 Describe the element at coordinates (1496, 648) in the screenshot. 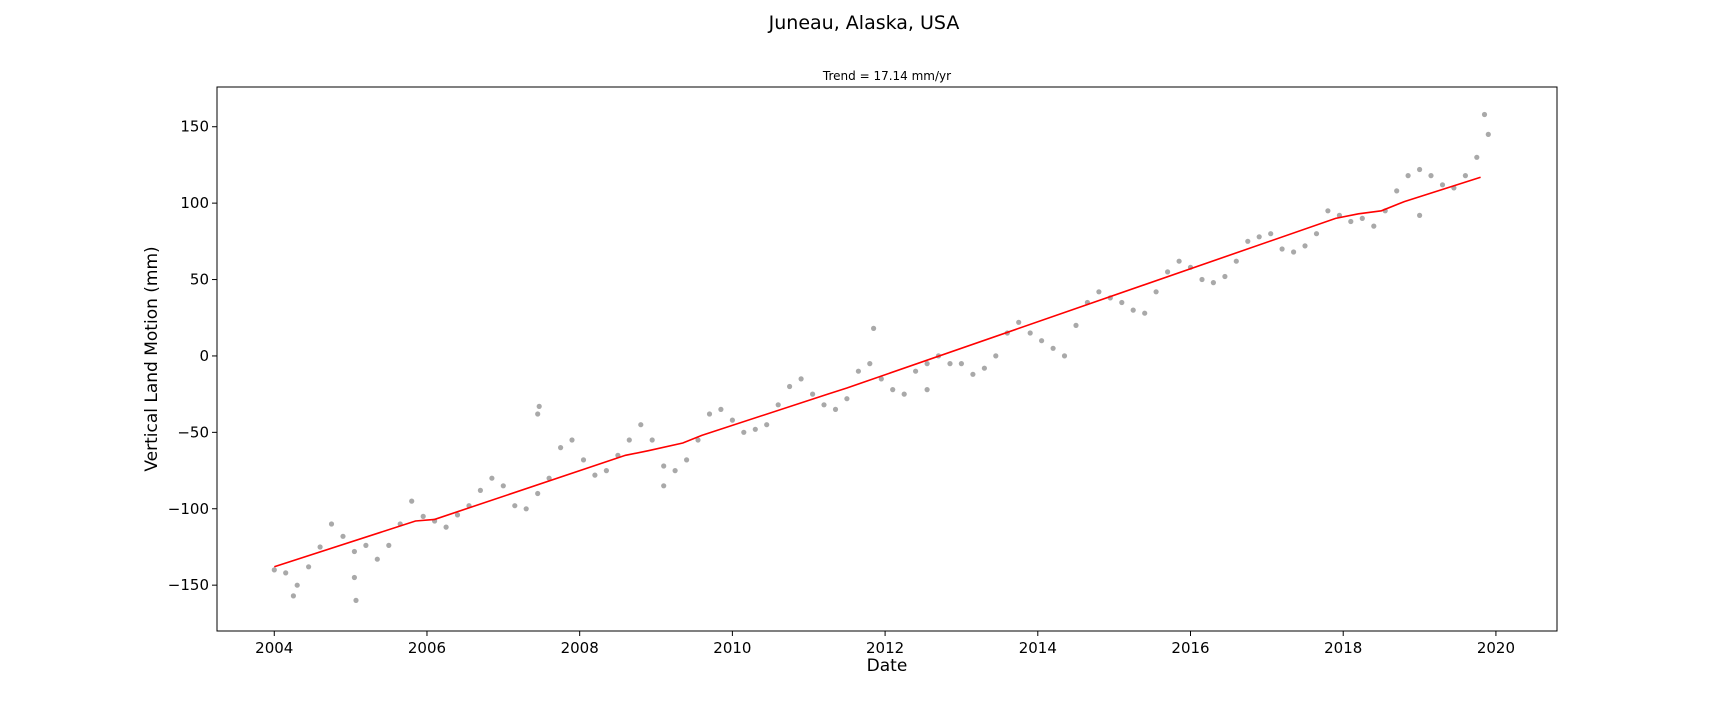

I see `x-tick-label: 2020` at that location.